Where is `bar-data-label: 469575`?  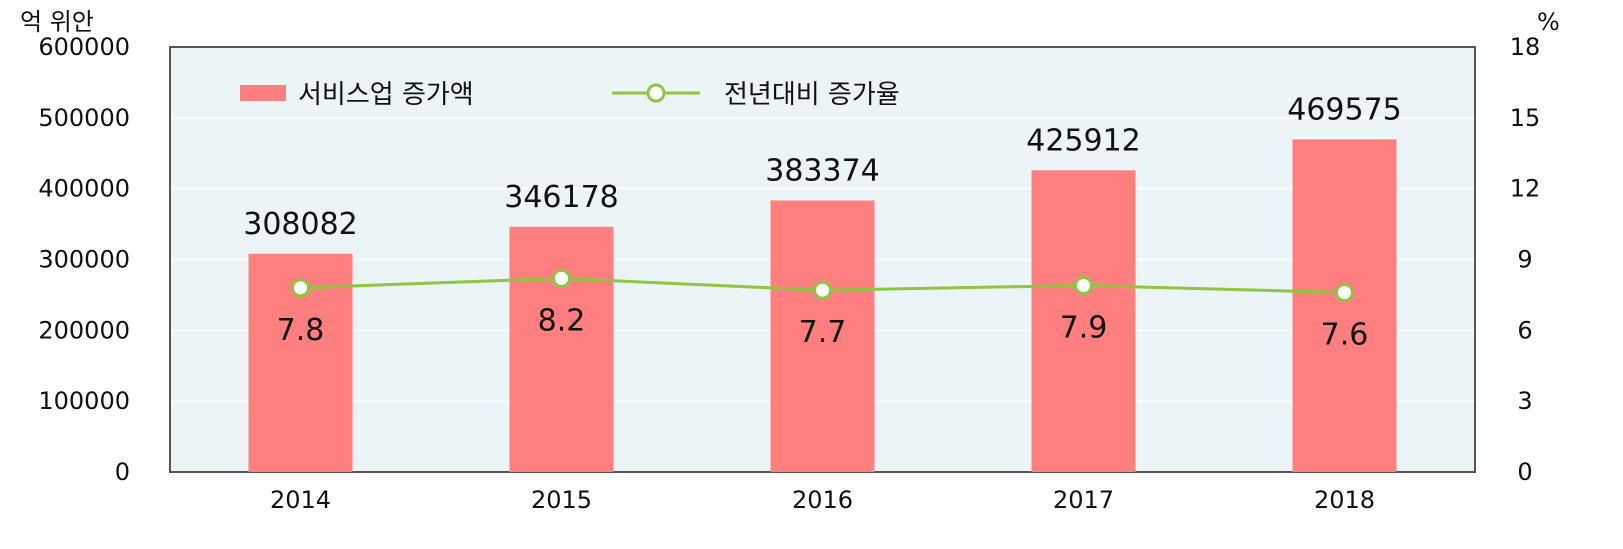 bar-data-label: 469575 is located at coordinates (1344, 109).